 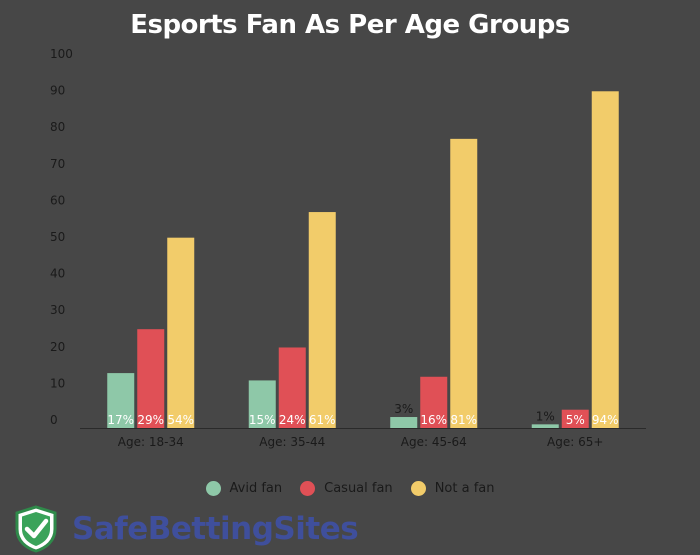 I want to click on data-label: 81%, so click(x=463, y=420).